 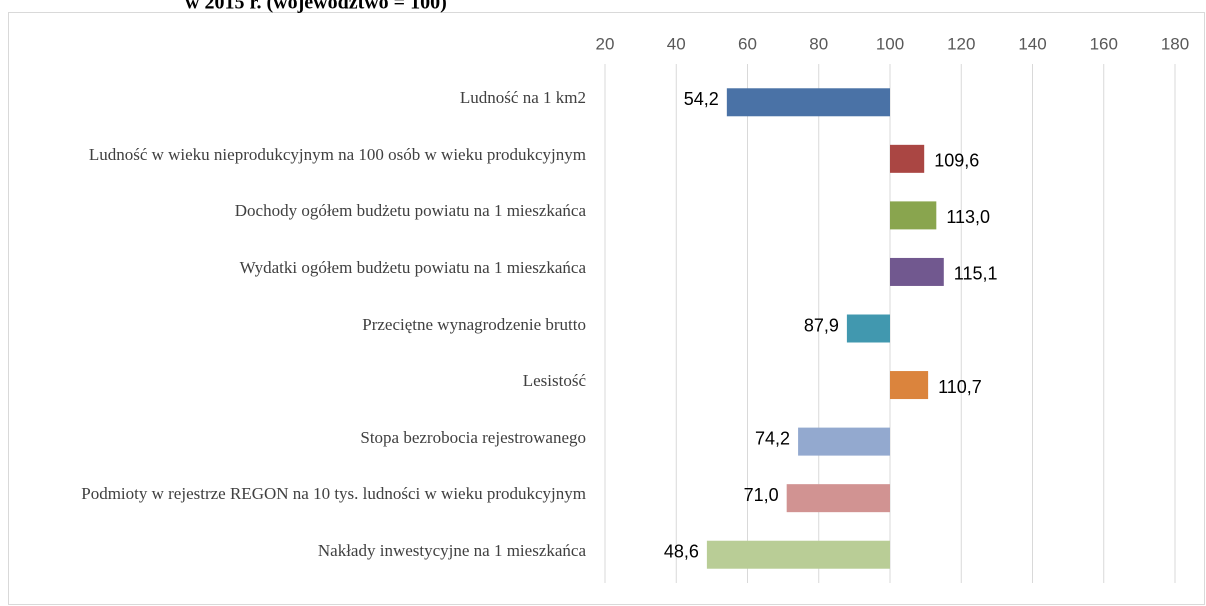 What do you see at coordinates (301, 438) in the screenshot?
I see `category-label: Stopa bezrobocia rejestrowanego` at bounding box center [301, 438].